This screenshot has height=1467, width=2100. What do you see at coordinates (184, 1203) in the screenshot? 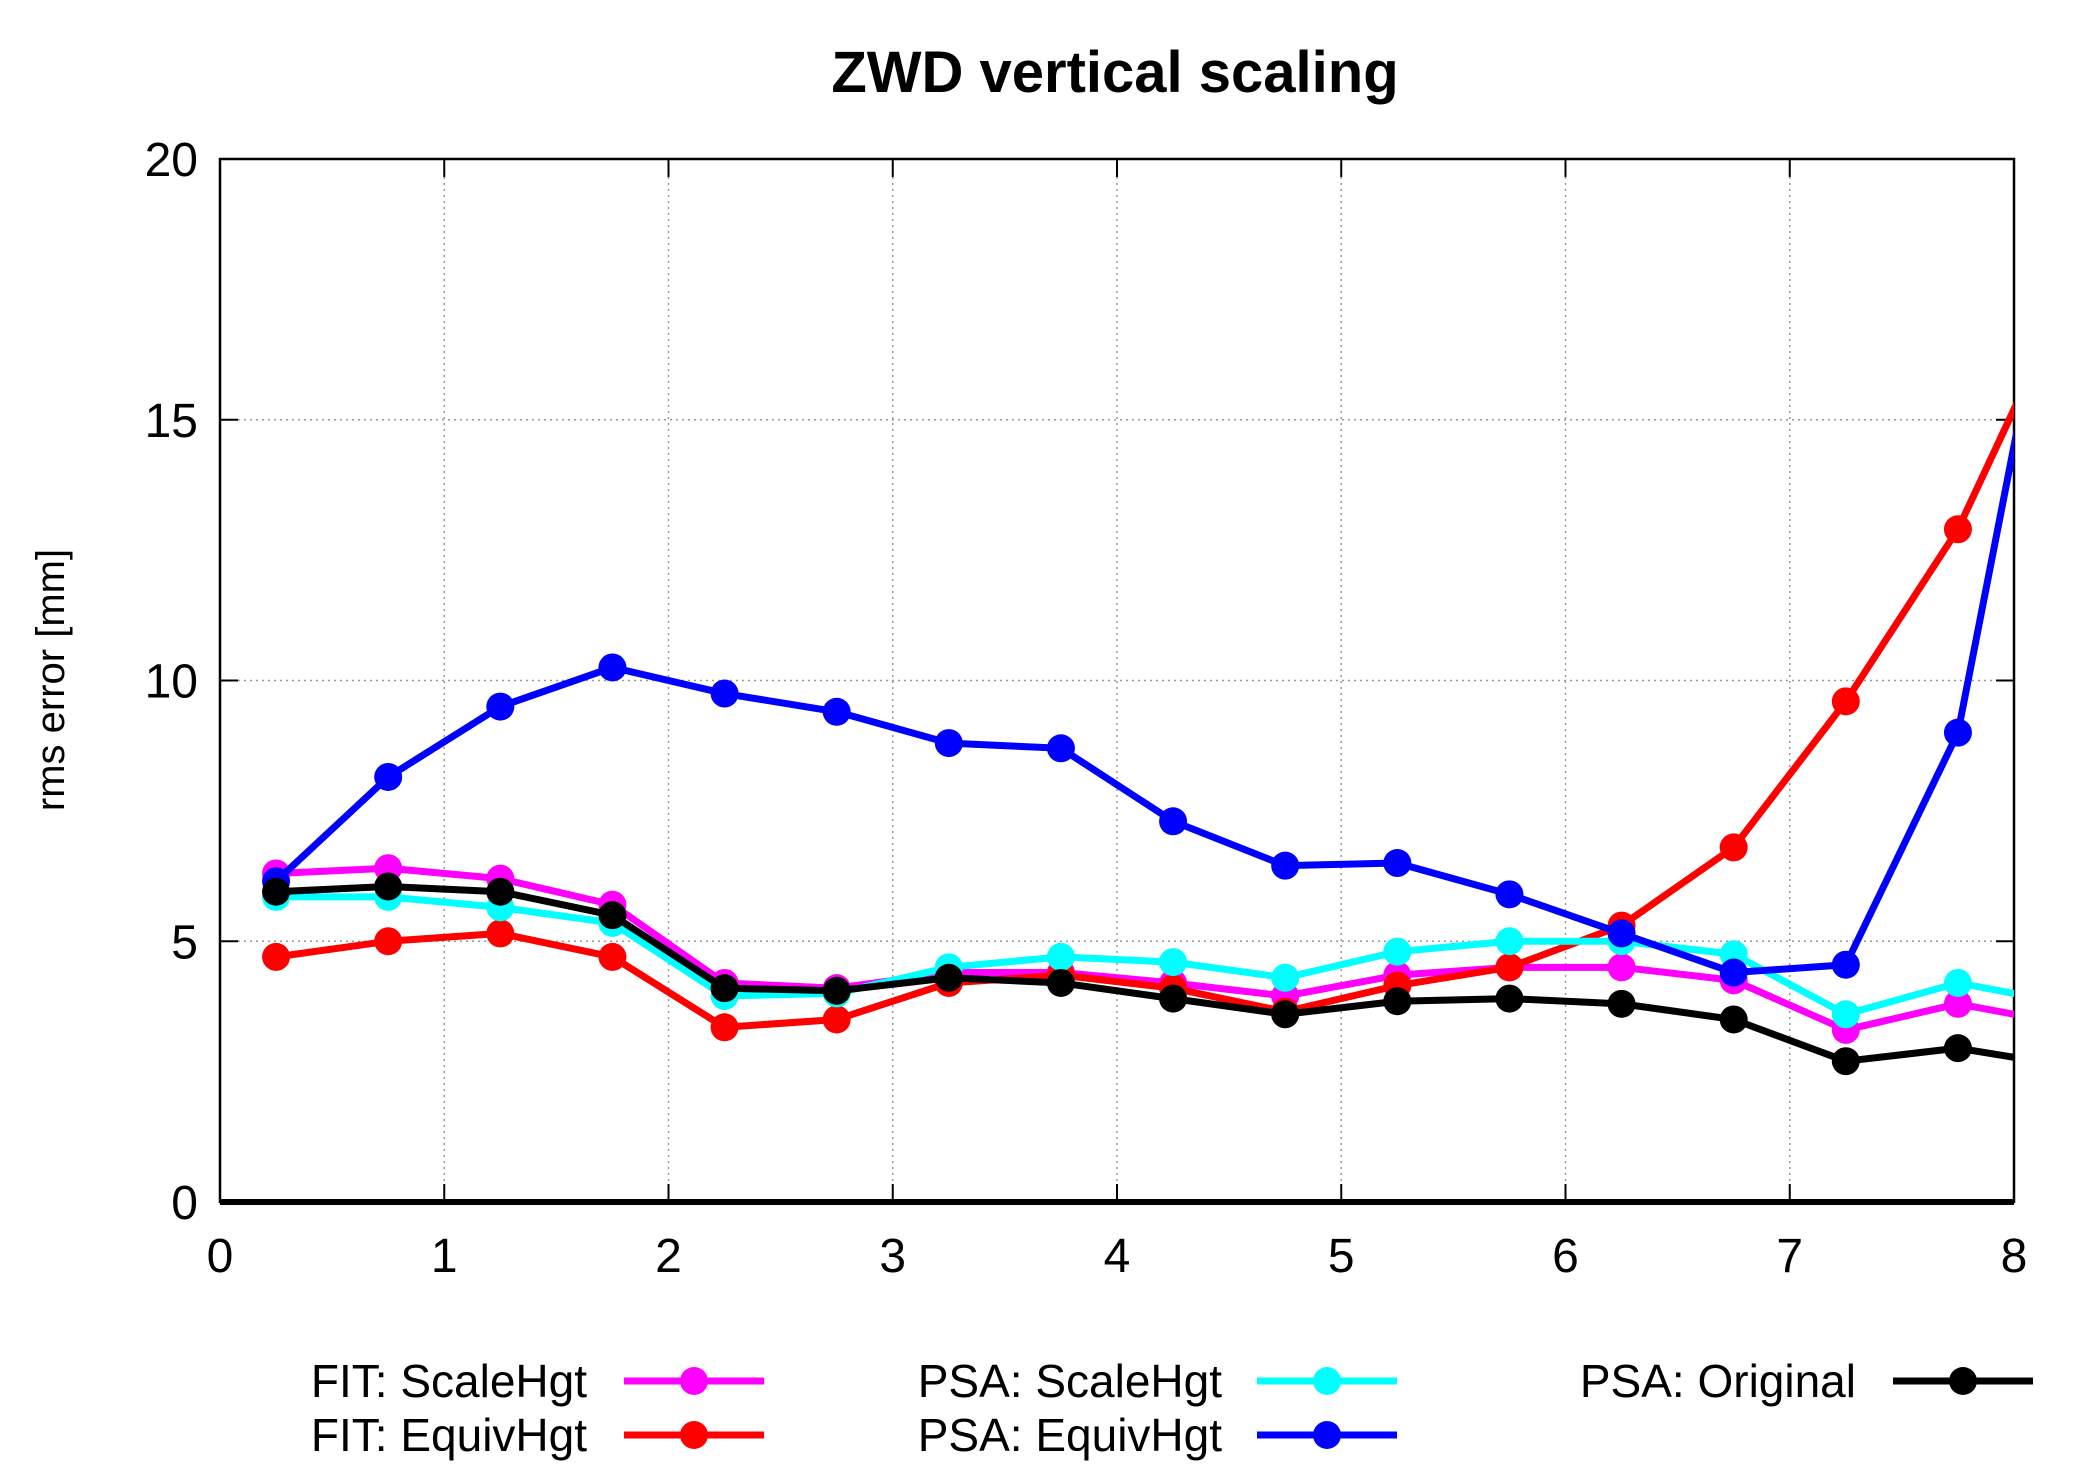
I see `y-tick-label: 0` at bounding box center [184, 1203].